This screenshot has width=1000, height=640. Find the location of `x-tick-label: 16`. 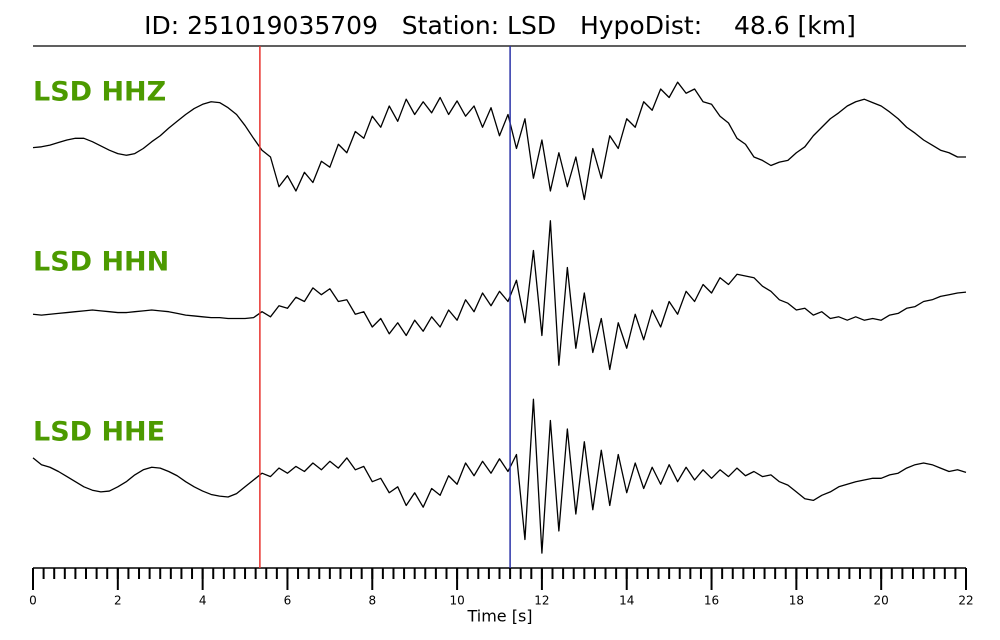

x-tick-label: 16 is located at coordinates (711, 601).